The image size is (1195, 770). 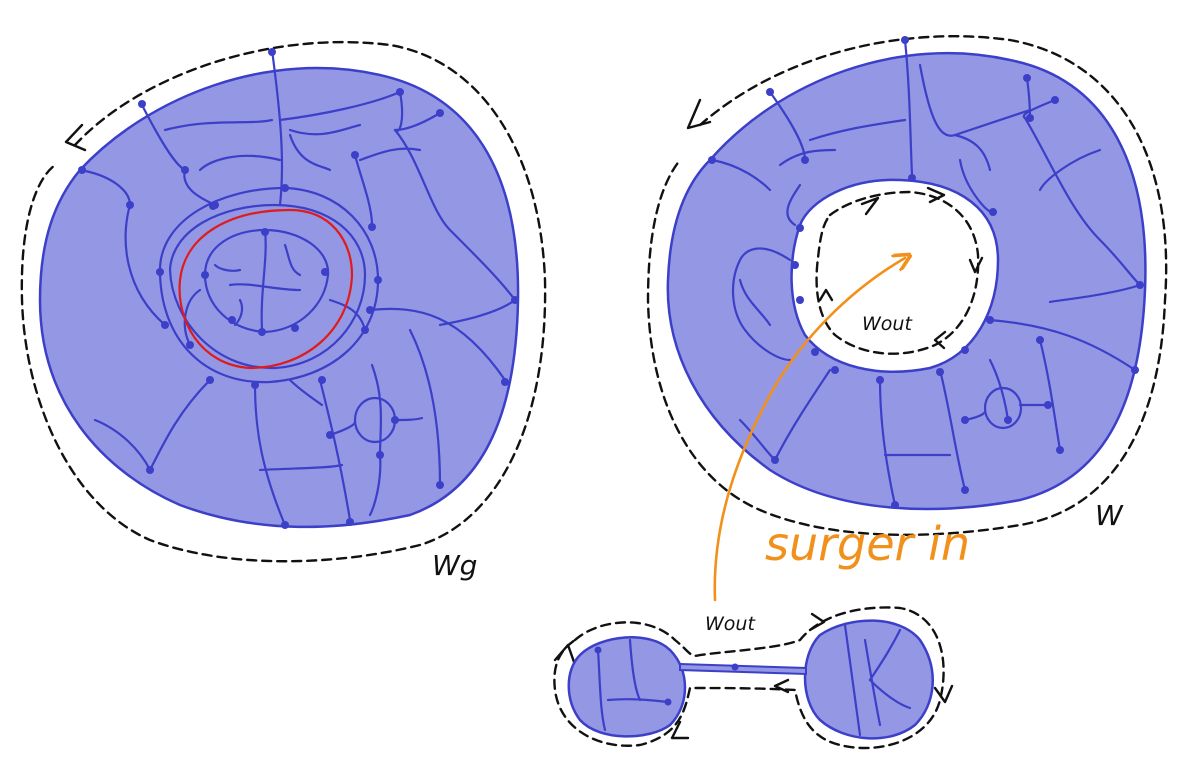 I want to click on bottom-dashed-arrows, so click(x=753, y=676).